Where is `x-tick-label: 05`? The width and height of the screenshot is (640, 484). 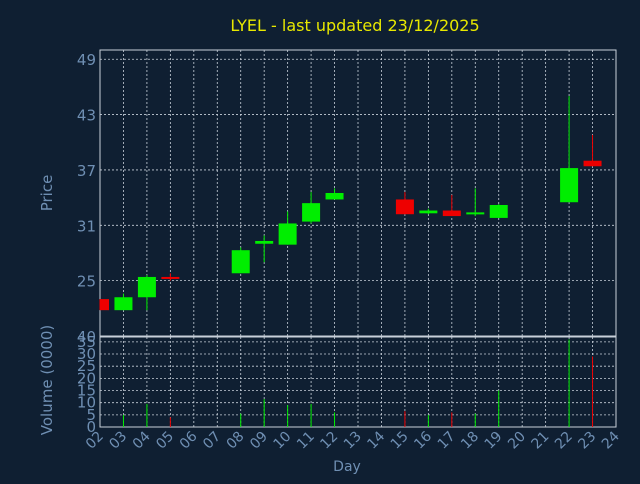 x-tick-label: 05 is located at coordinates (165, 441).